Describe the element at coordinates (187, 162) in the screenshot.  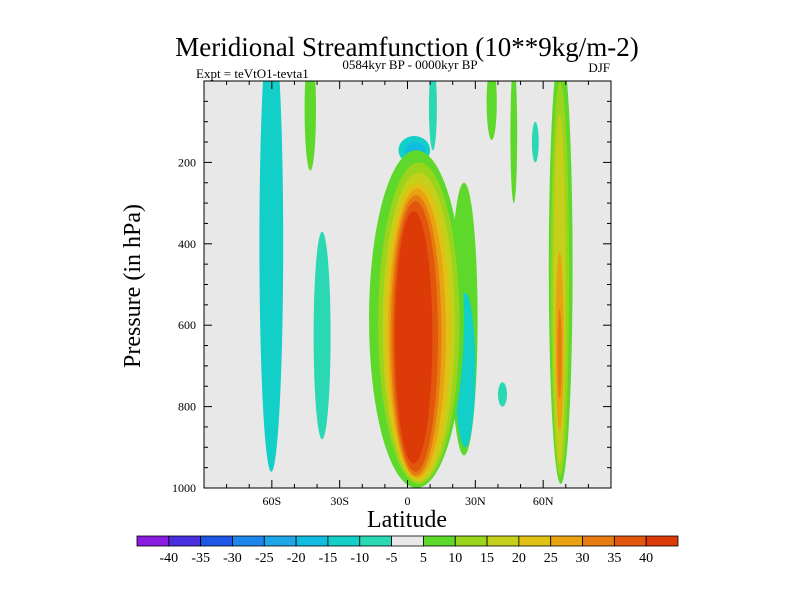
I see `y-tick-label: 200` at that location.